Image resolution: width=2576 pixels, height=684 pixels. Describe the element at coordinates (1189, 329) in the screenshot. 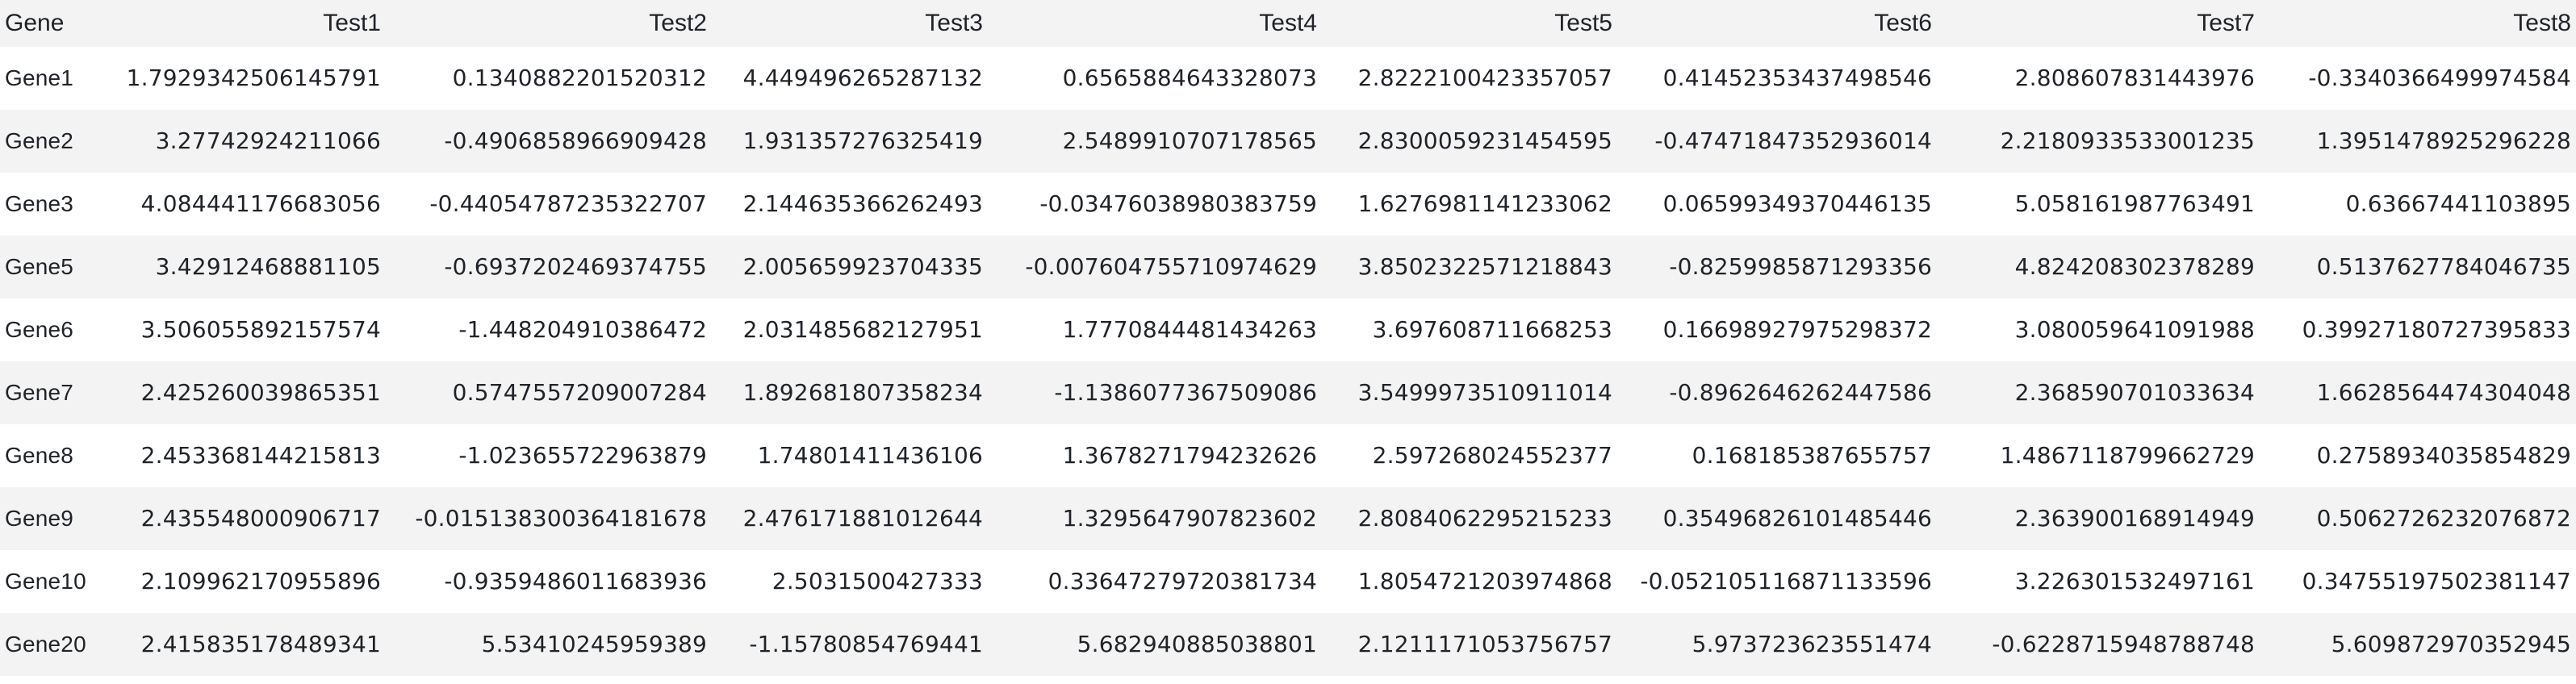

I see `value-cell: 1.7770844481434263` at that location.